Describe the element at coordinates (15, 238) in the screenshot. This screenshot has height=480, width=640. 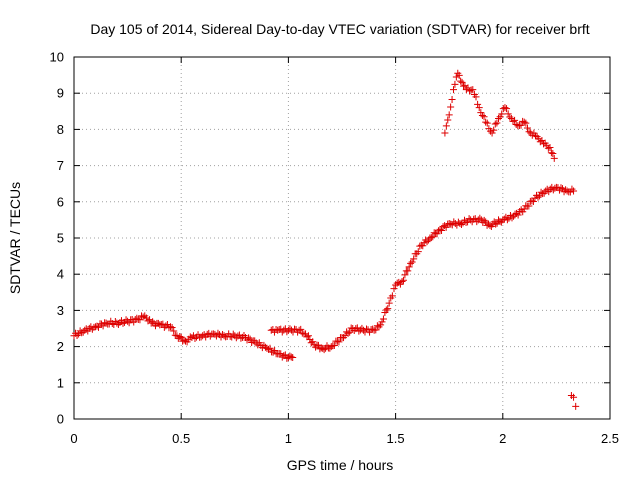
I see `y-axis-label: SDTVAR / TECUs` at that location.